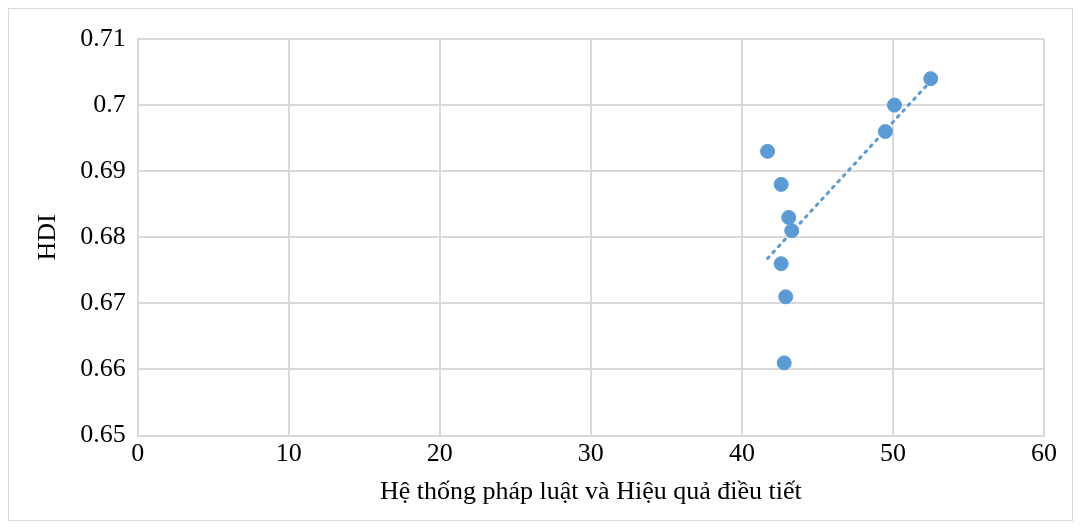 The image size is (1081, 529). Describe the element at coordinates (103, 434) in the screenshot. I see `y-tick-label: 0.65` at that location.